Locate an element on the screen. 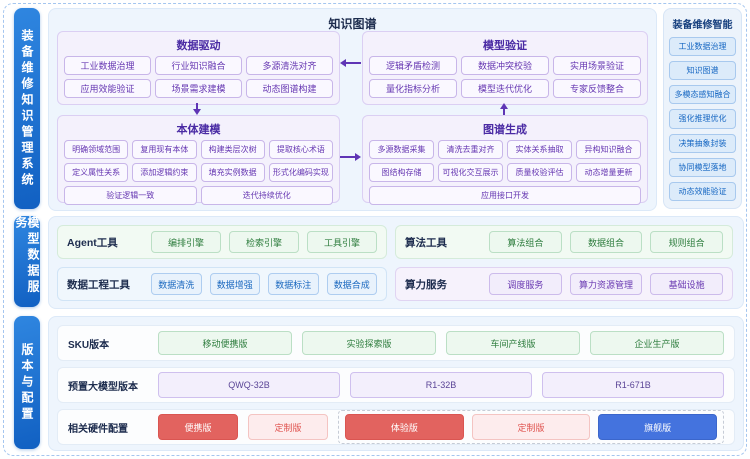  sidebar-tab-version-config: 版本与配置 is located at coordinates (27, 382).